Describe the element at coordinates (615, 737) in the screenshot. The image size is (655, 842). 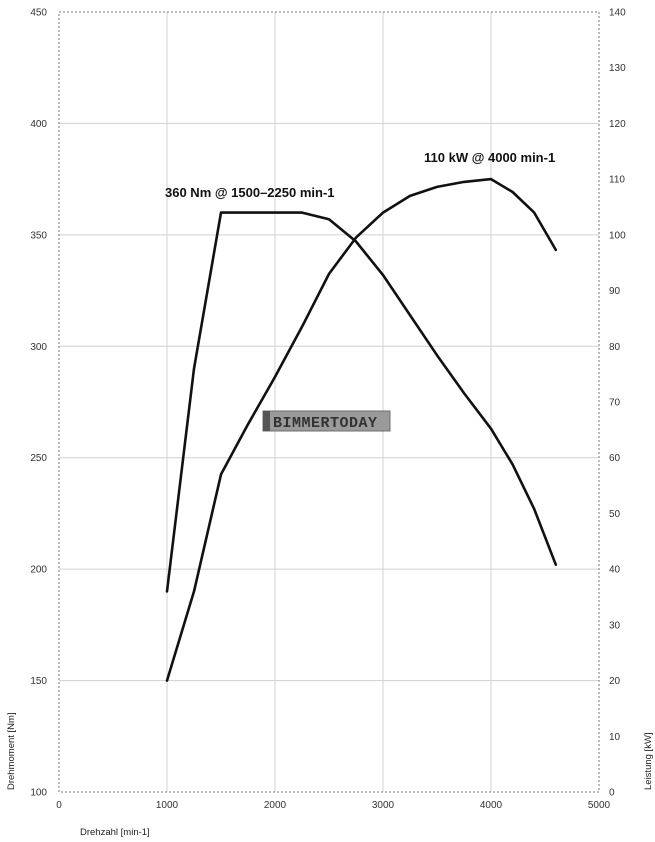
I see `y-right-tick-label: 10` at that location.